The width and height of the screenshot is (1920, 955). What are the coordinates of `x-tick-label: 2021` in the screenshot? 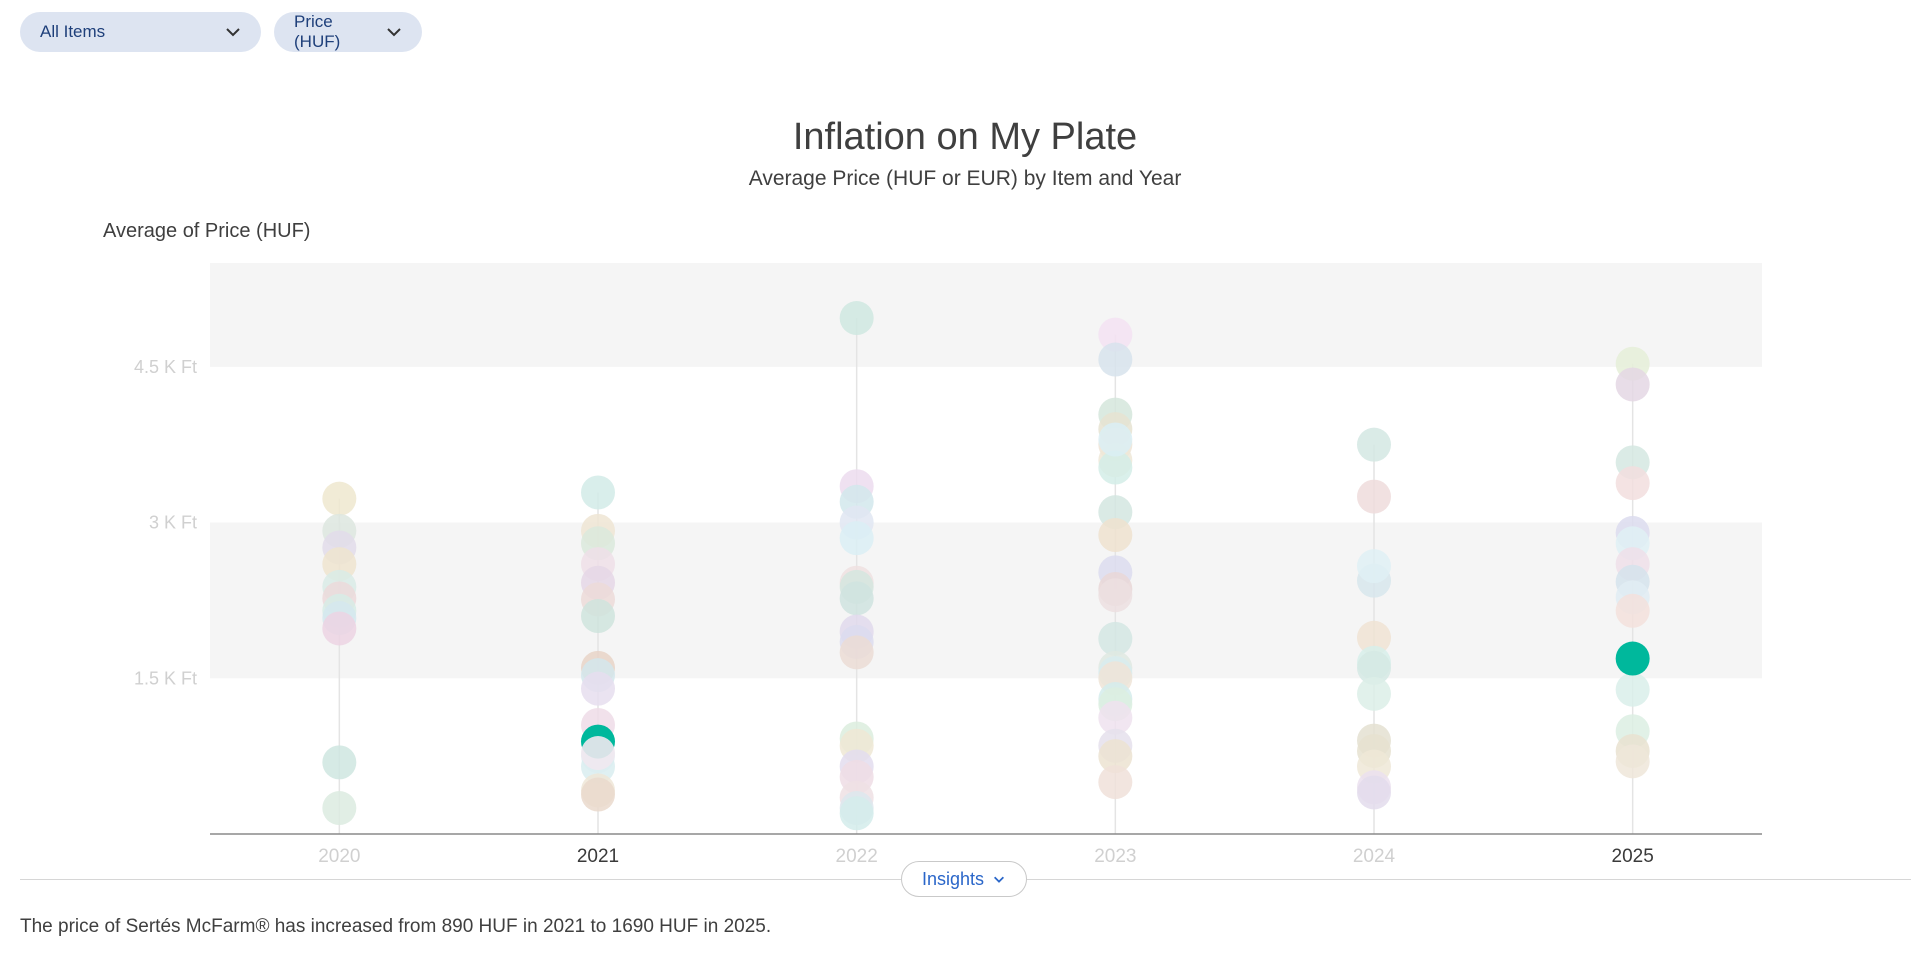 It's located at (598, 856).